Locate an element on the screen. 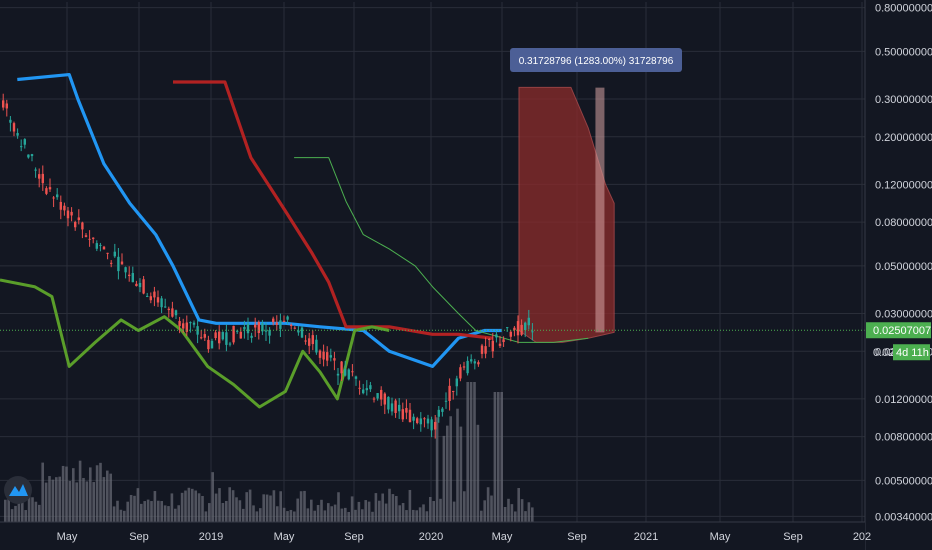  last-price-label: 0.02507007 is located at coordinates (902, 331).